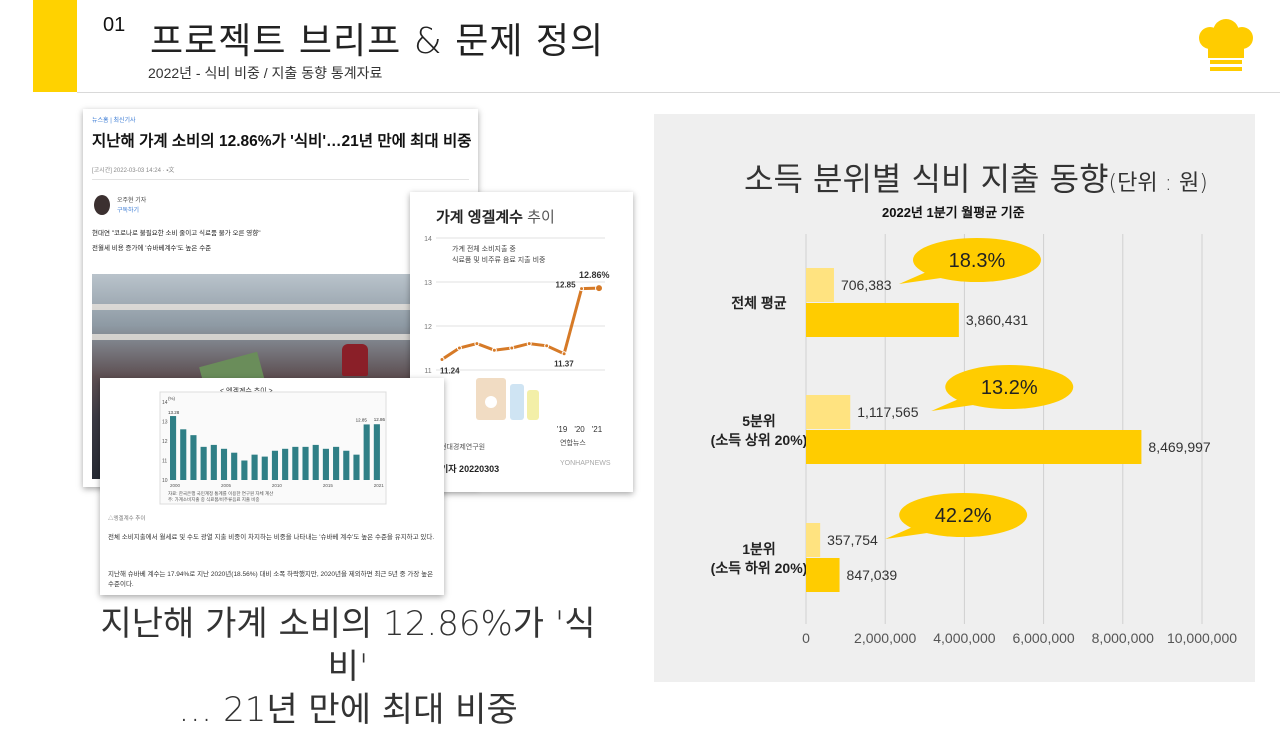  I want to click on bar-chart-frame, so click(273, 448).